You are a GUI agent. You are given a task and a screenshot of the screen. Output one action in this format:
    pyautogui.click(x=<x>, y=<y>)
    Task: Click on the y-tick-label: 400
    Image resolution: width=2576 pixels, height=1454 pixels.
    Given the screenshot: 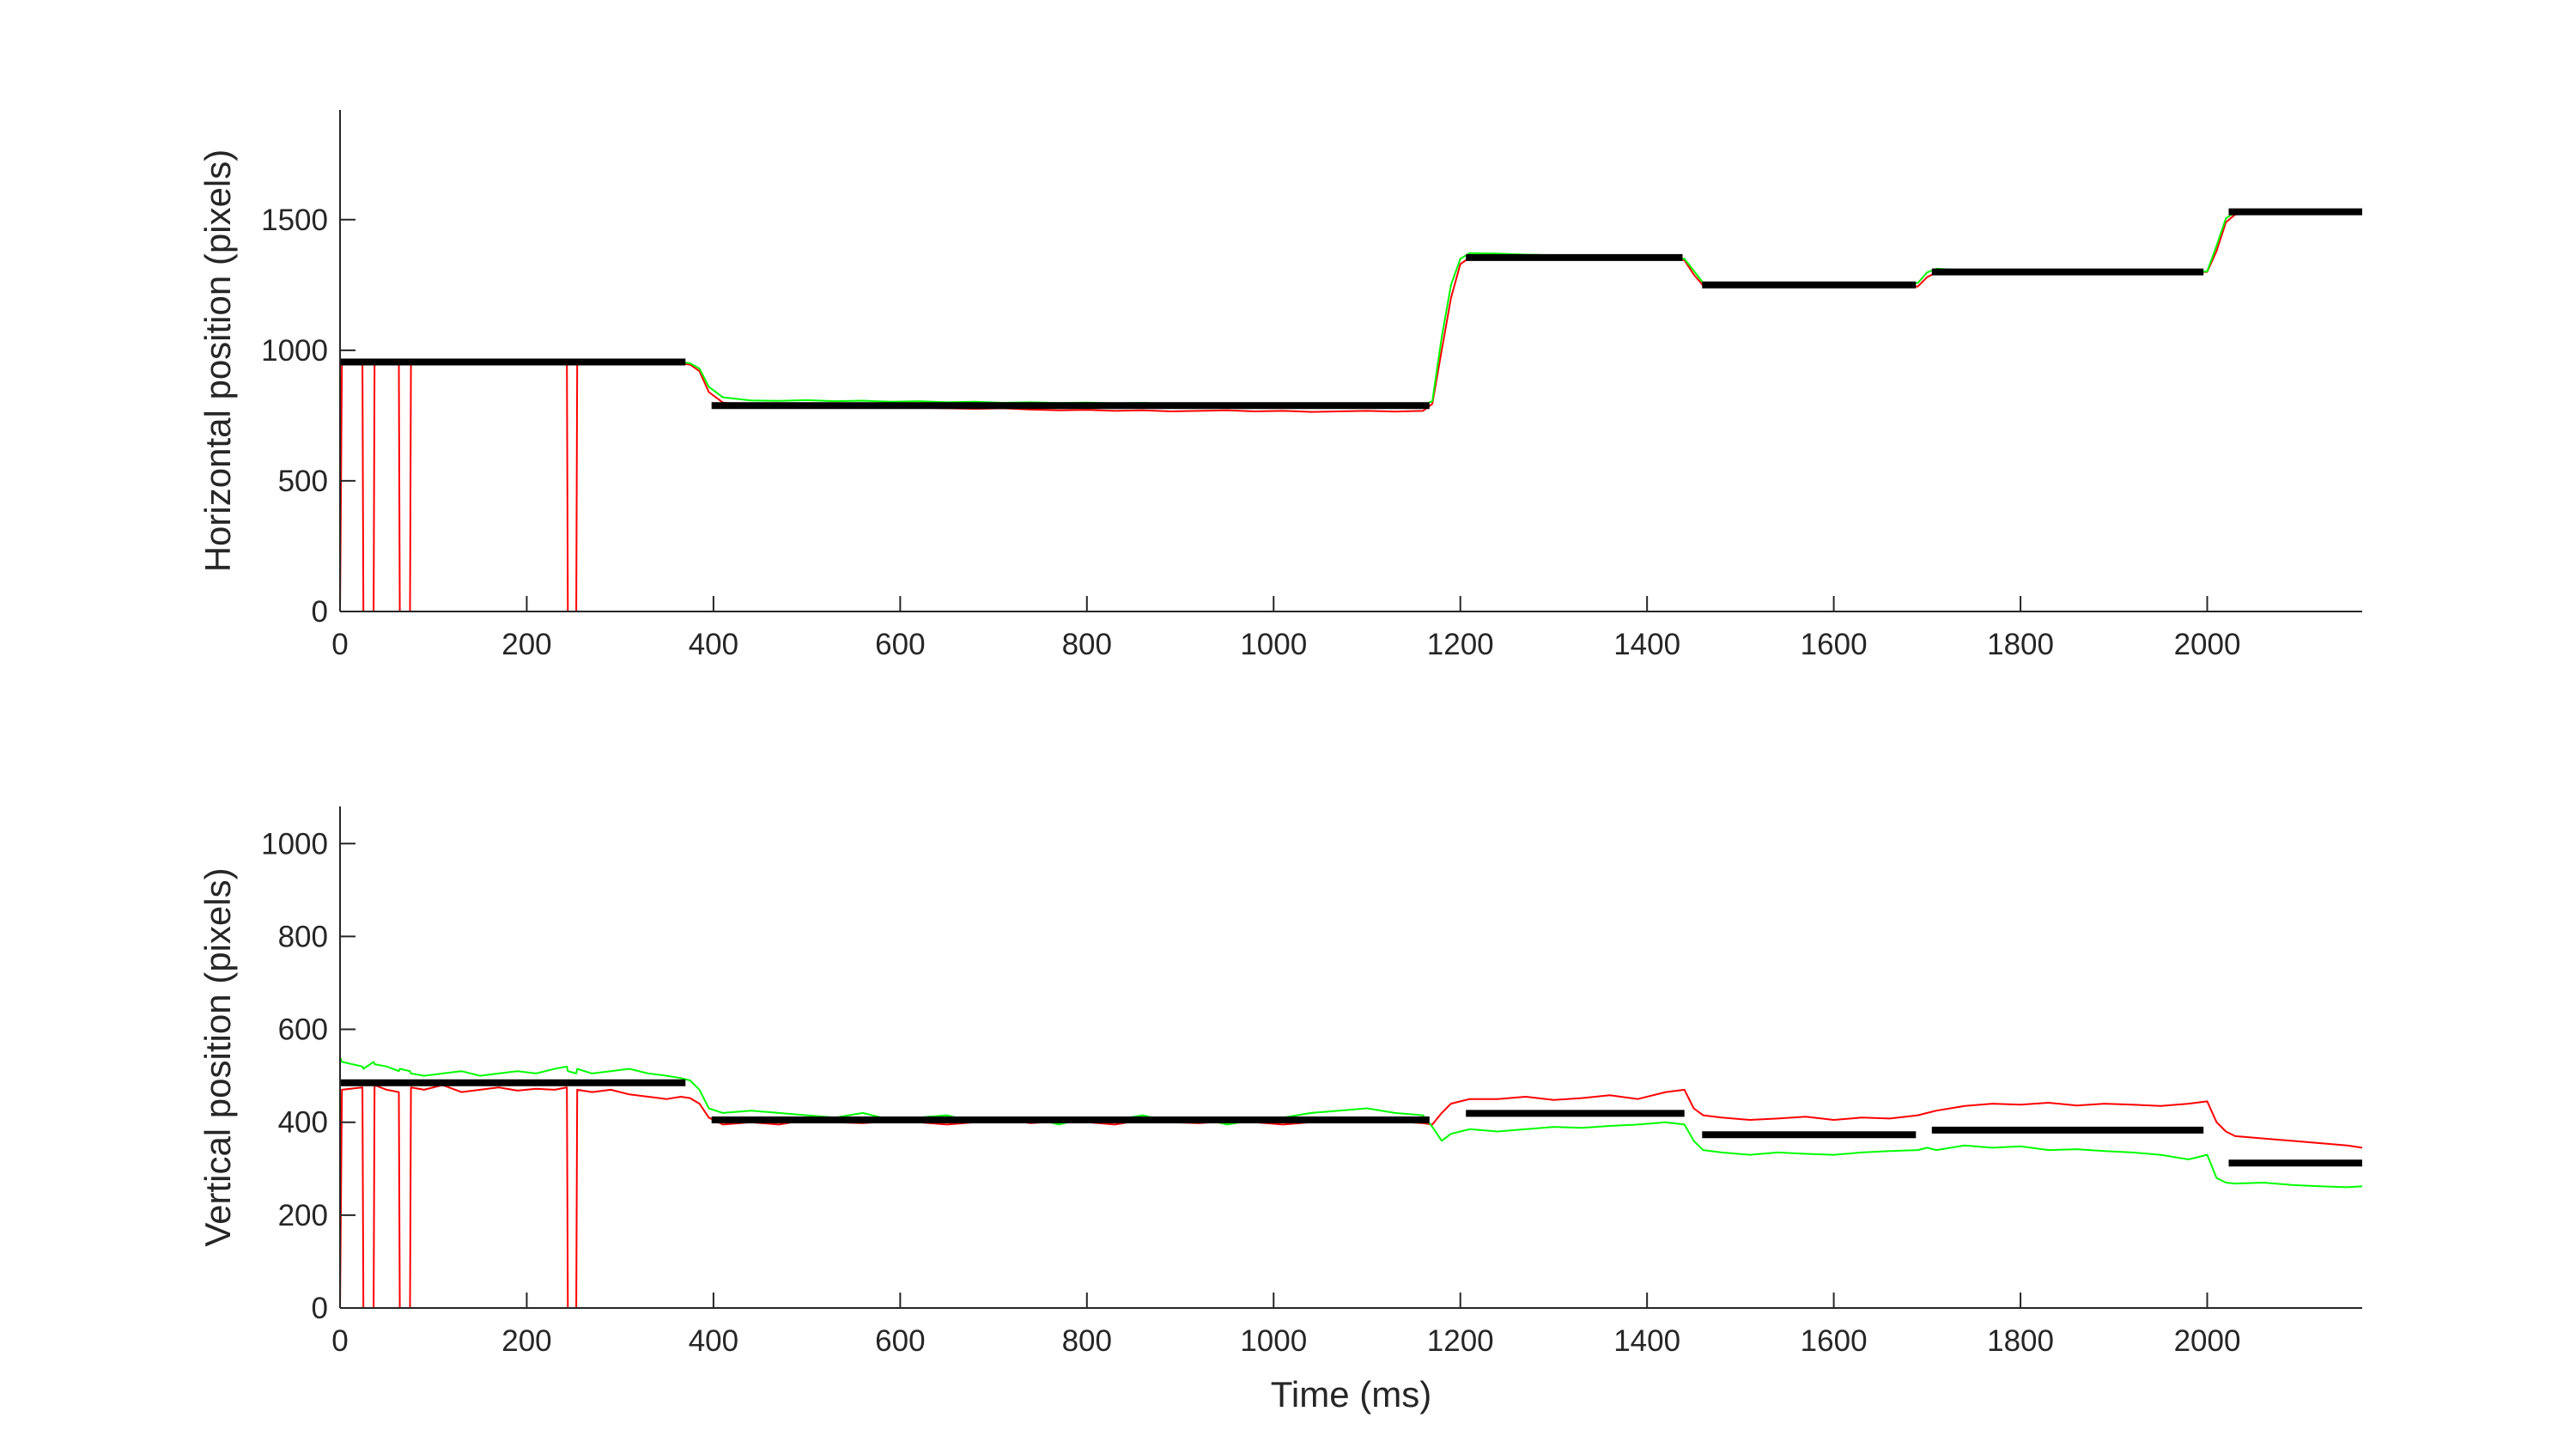 What is the action you would take?
    pyautogui.click(x=303, y=1123)
    